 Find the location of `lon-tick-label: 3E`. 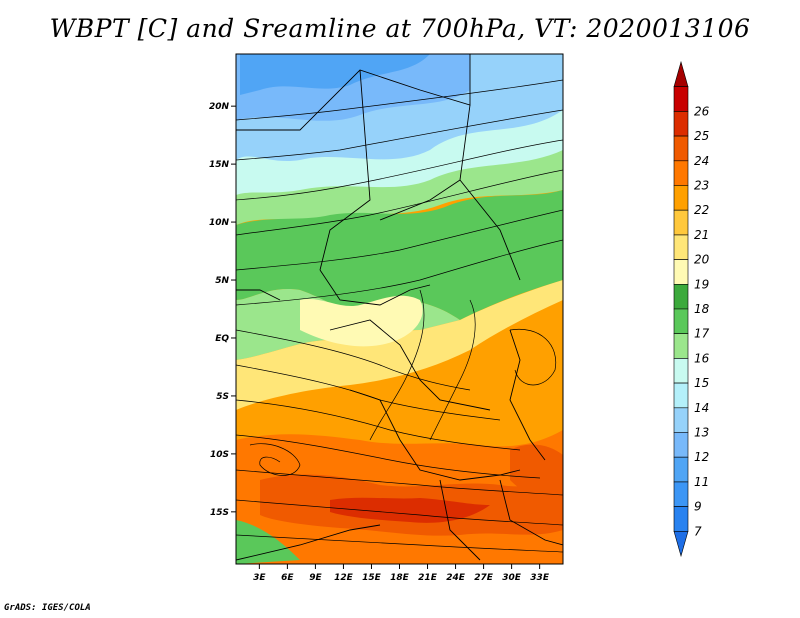

lon-tick-label: 3E is located at coordinates (259, 578).